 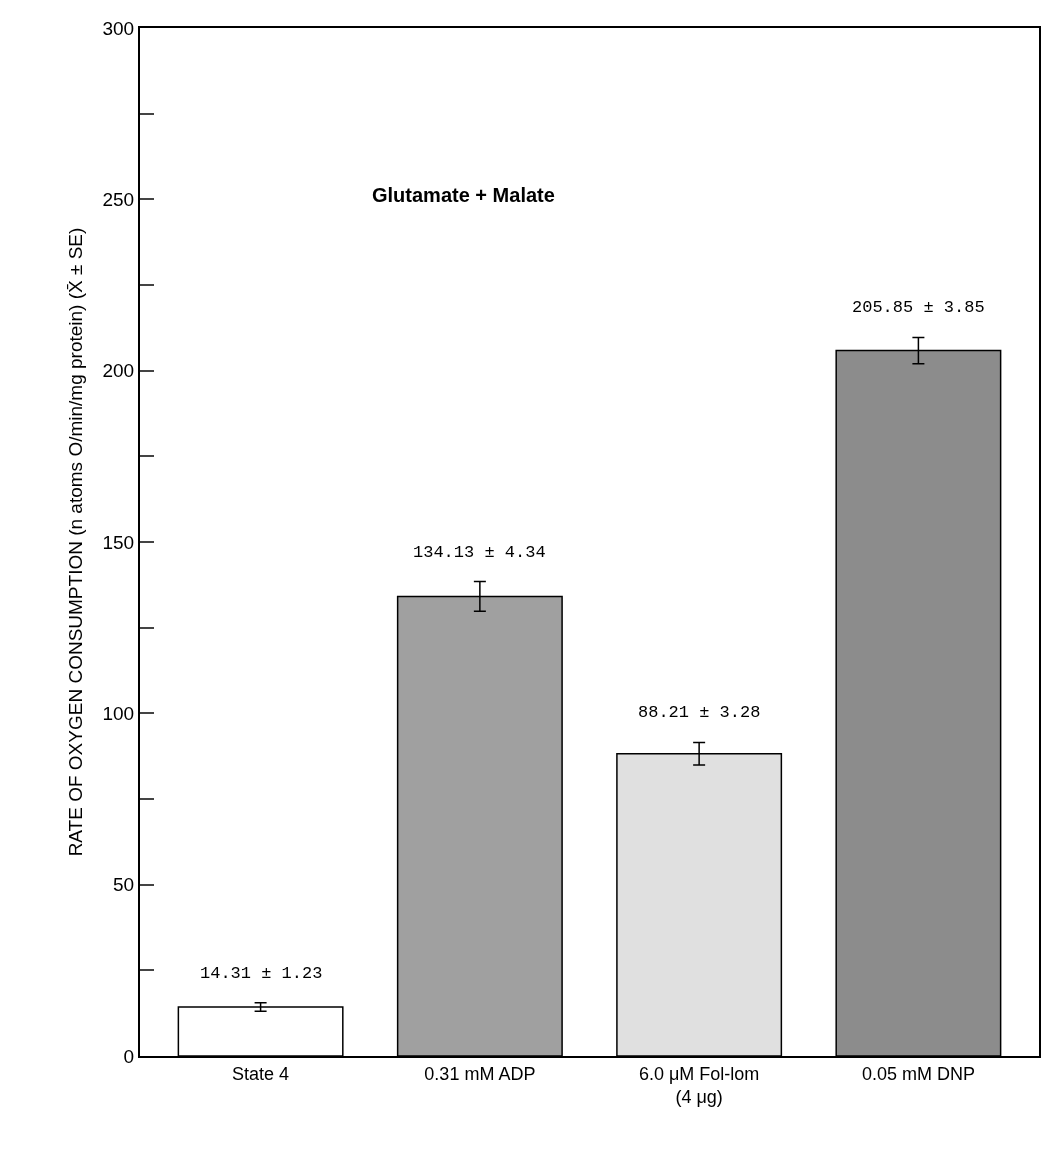 What do you see at coordinates (261, 1073) in the screenshot?
I see `x-tick-label: State 4` at bounding box center [261, 1073].